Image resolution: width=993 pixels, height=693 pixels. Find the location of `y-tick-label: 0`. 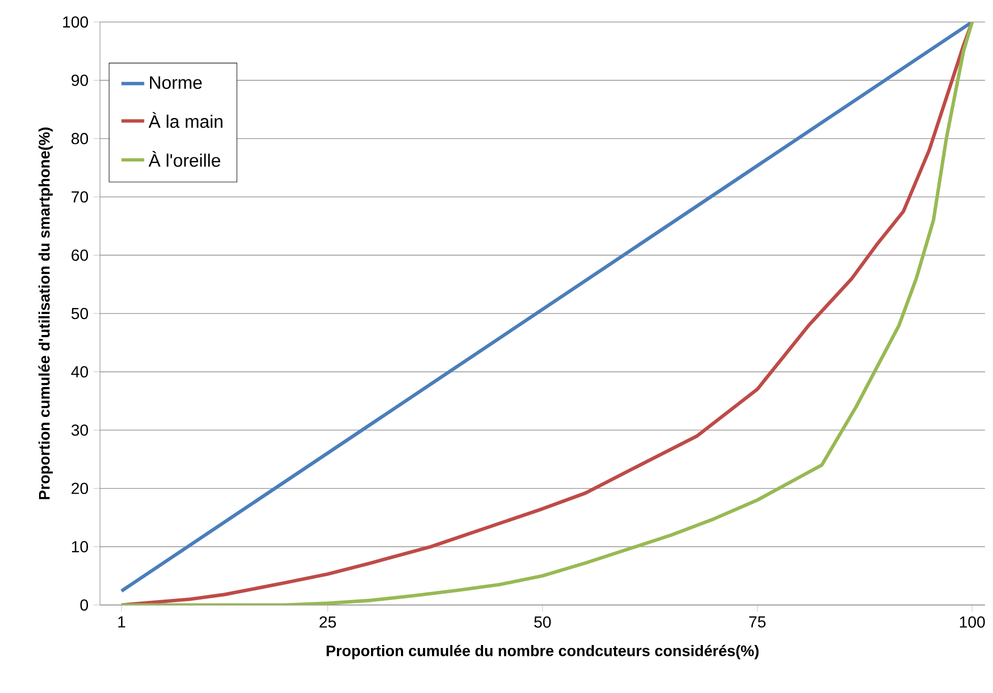

y-tick-label: 0 is located at coordinates (84, 605).